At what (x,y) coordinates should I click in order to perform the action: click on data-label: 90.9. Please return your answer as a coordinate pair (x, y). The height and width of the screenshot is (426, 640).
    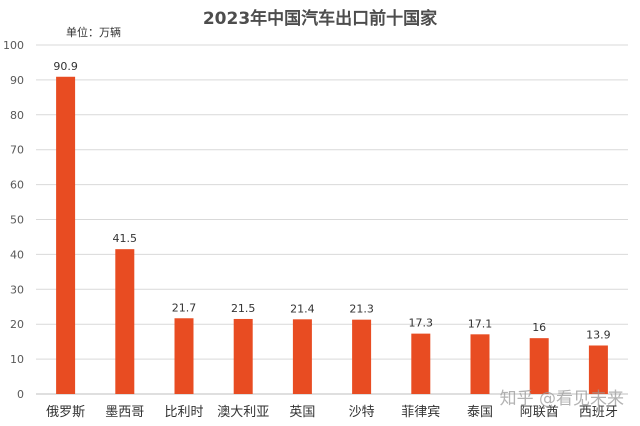
    Looking at the image, I should click on (65, 66).